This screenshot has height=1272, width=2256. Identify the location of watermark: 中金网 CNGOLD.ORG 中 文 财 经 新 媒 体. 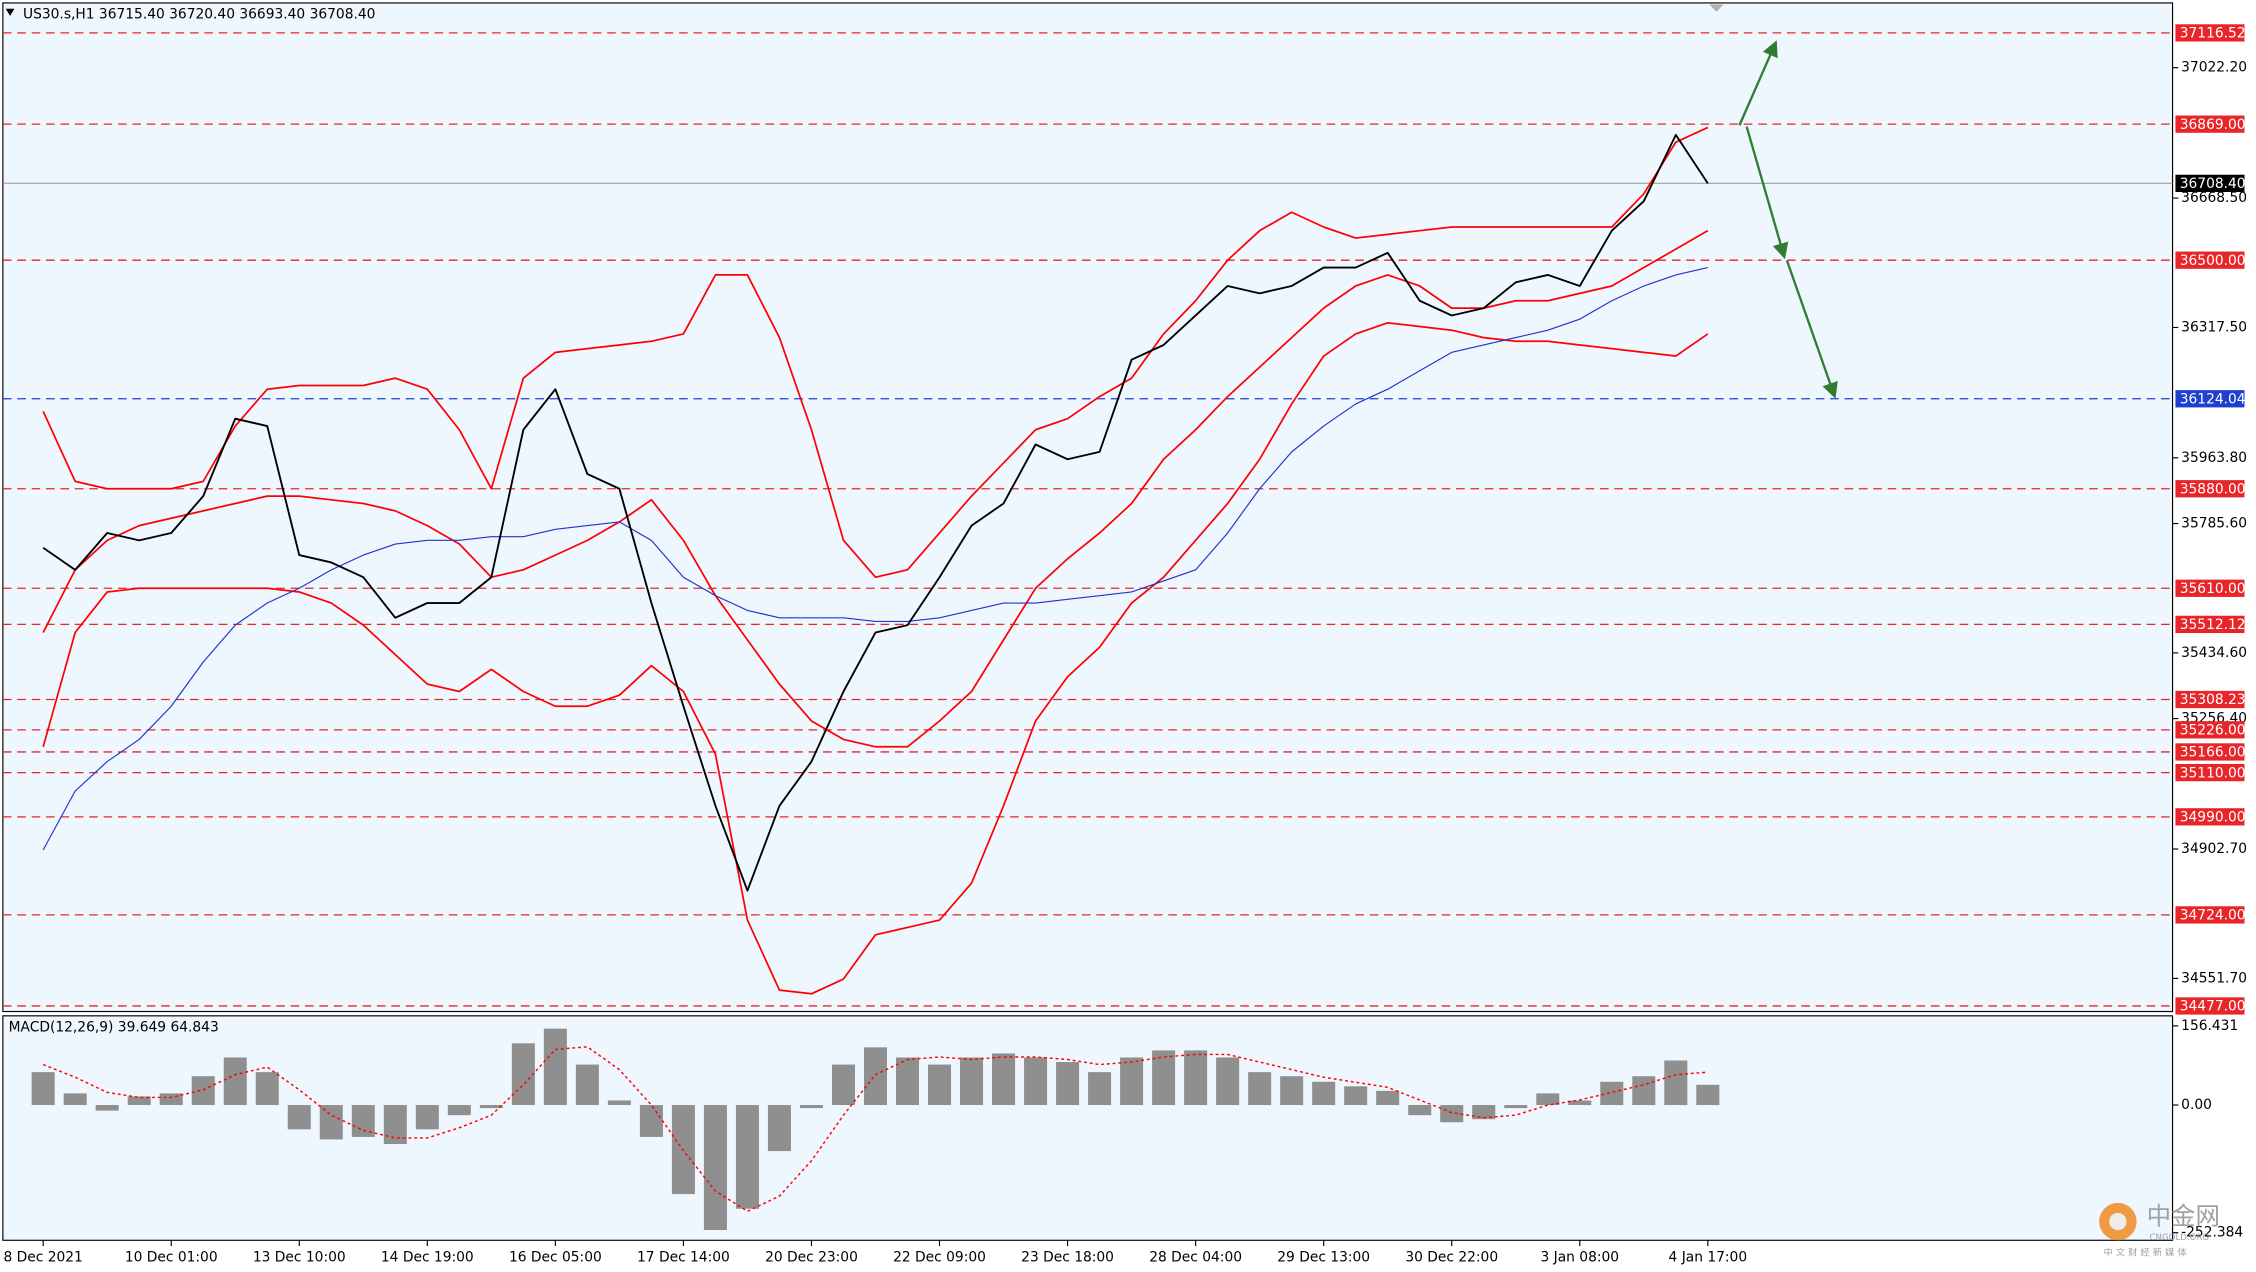
(2159, 1230).